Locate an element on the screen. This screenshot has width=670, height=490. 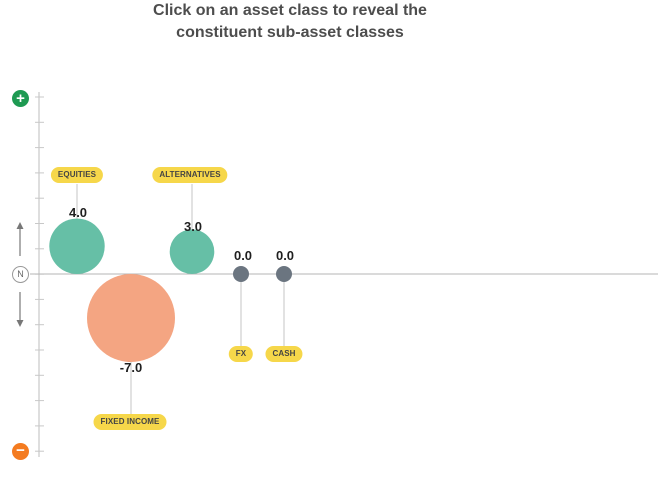
value-alternatives: 3.0 is located at coordinates (193, 226).